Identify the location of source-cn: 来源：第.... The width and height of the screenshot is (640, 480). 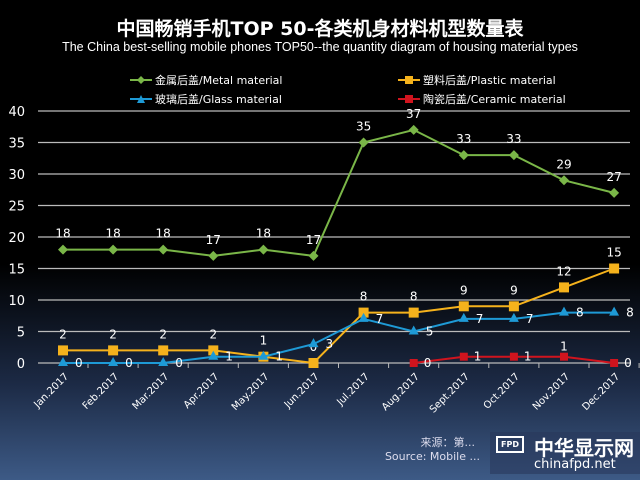
(448, 442).